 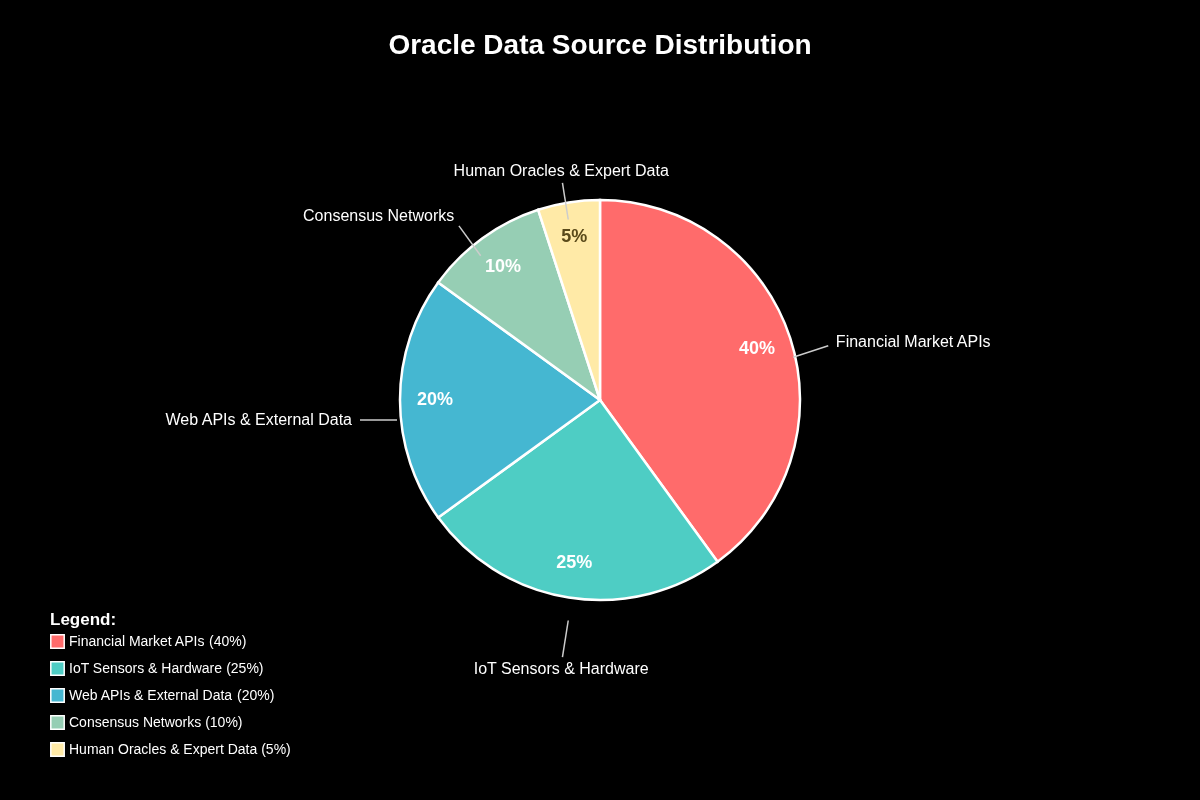 I want to click on text: (25%), so click(x=245, y=668).